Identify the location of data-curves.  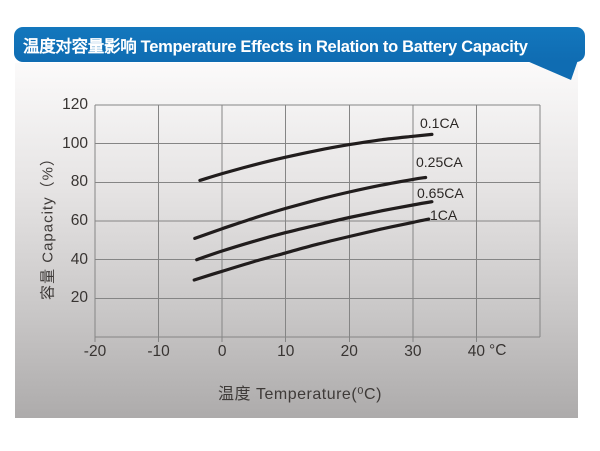
(313, 207).